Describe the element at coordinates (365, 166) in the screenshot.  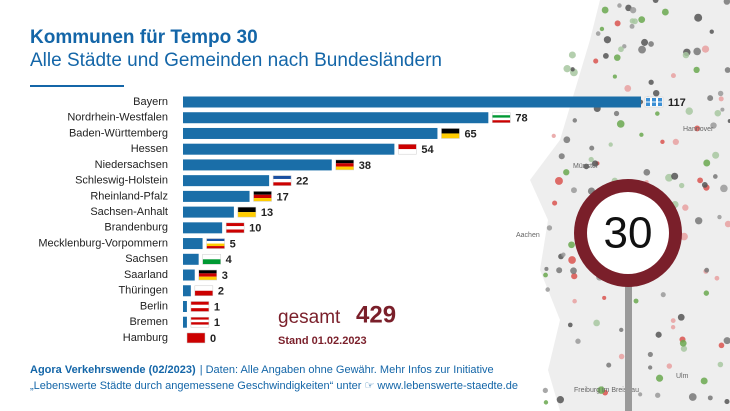
I see `data-label: 38` at that location.